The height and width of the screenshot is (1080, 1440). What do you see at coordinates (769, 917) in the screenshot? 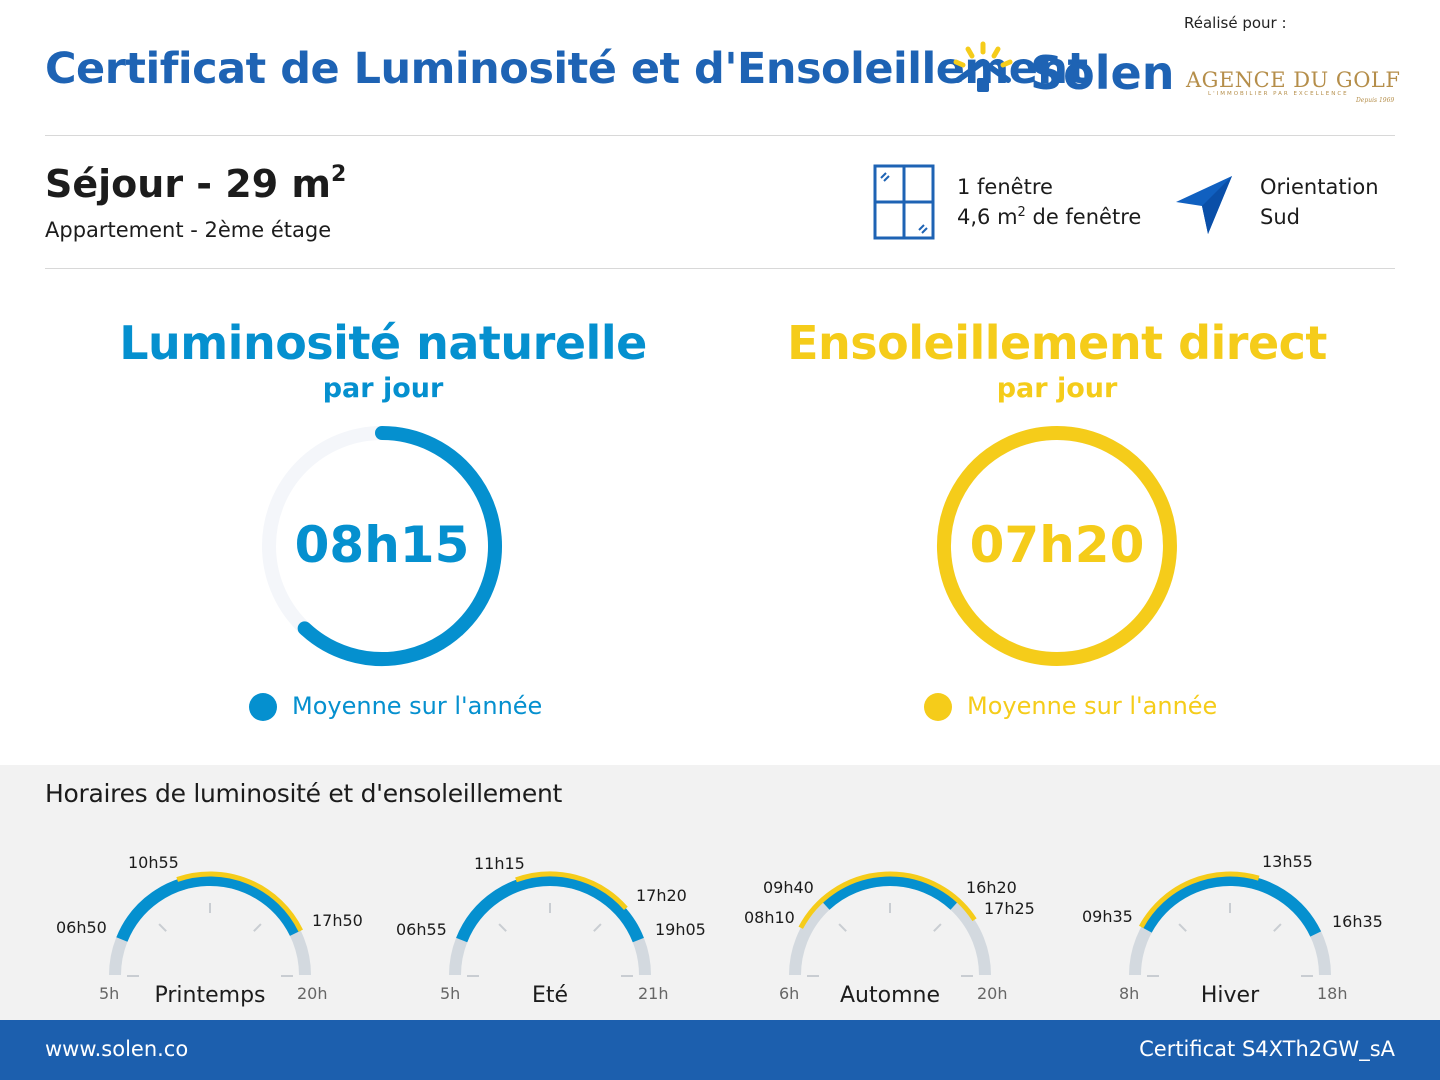
I see `gauge-automne-sun-start: 08h10` at bounding box center [769, 917].